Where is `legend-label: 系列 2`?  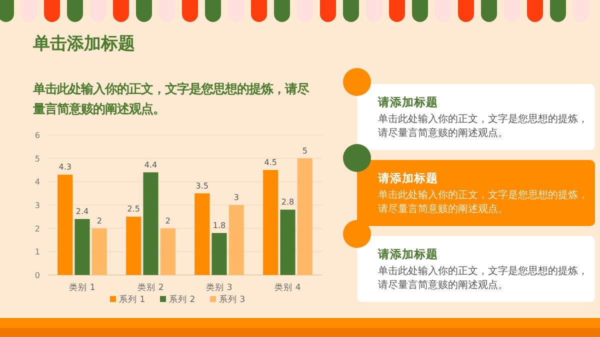 legend-label: 系列 2 is located at coordinates (182, 299).